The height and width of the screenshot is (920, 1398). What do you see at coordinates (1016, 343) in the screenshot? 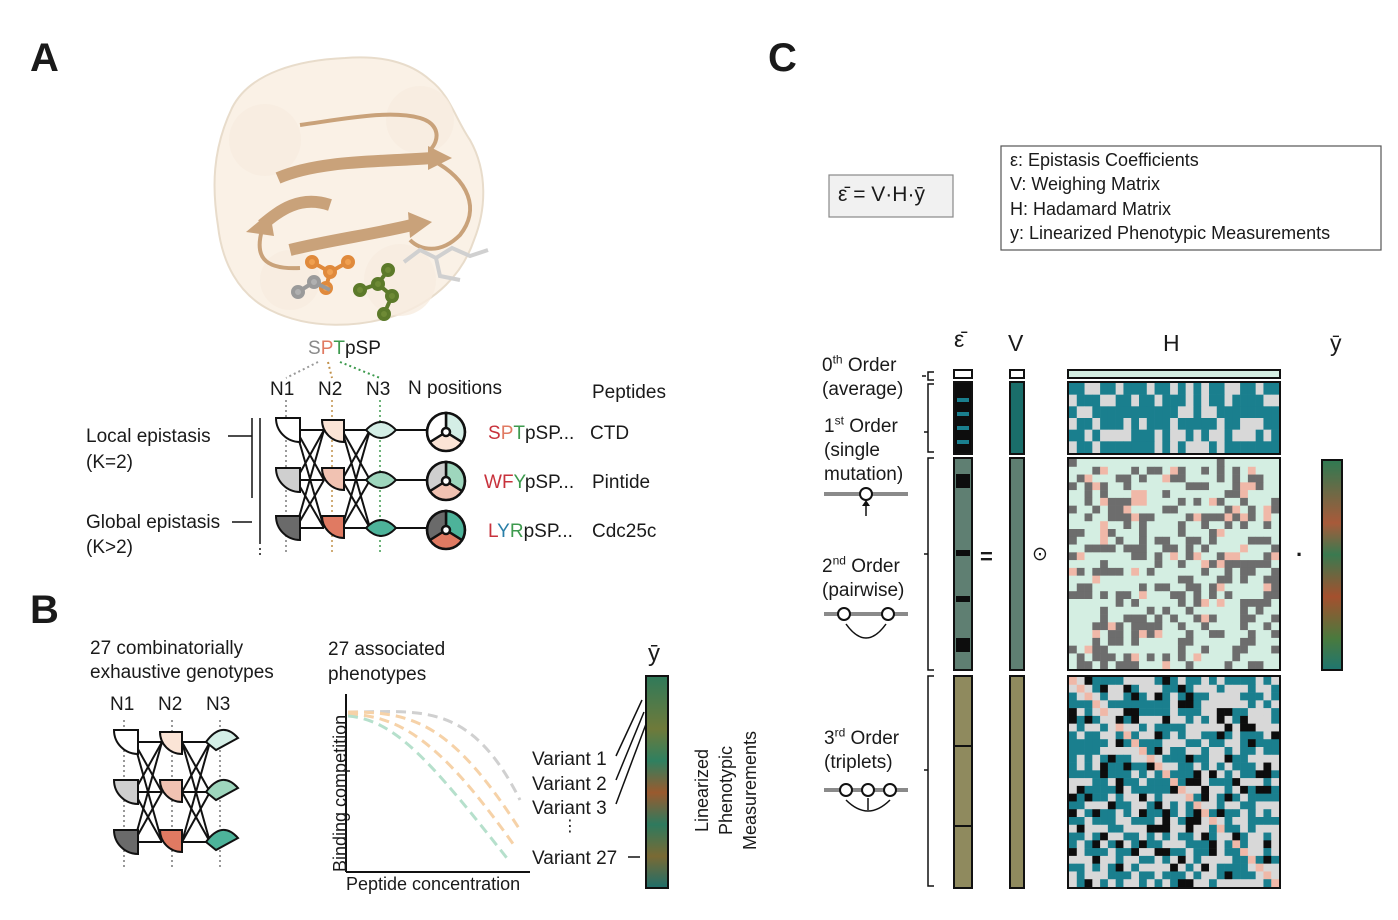
I see `col-header-v: V` at bounding box center [1016, 343].